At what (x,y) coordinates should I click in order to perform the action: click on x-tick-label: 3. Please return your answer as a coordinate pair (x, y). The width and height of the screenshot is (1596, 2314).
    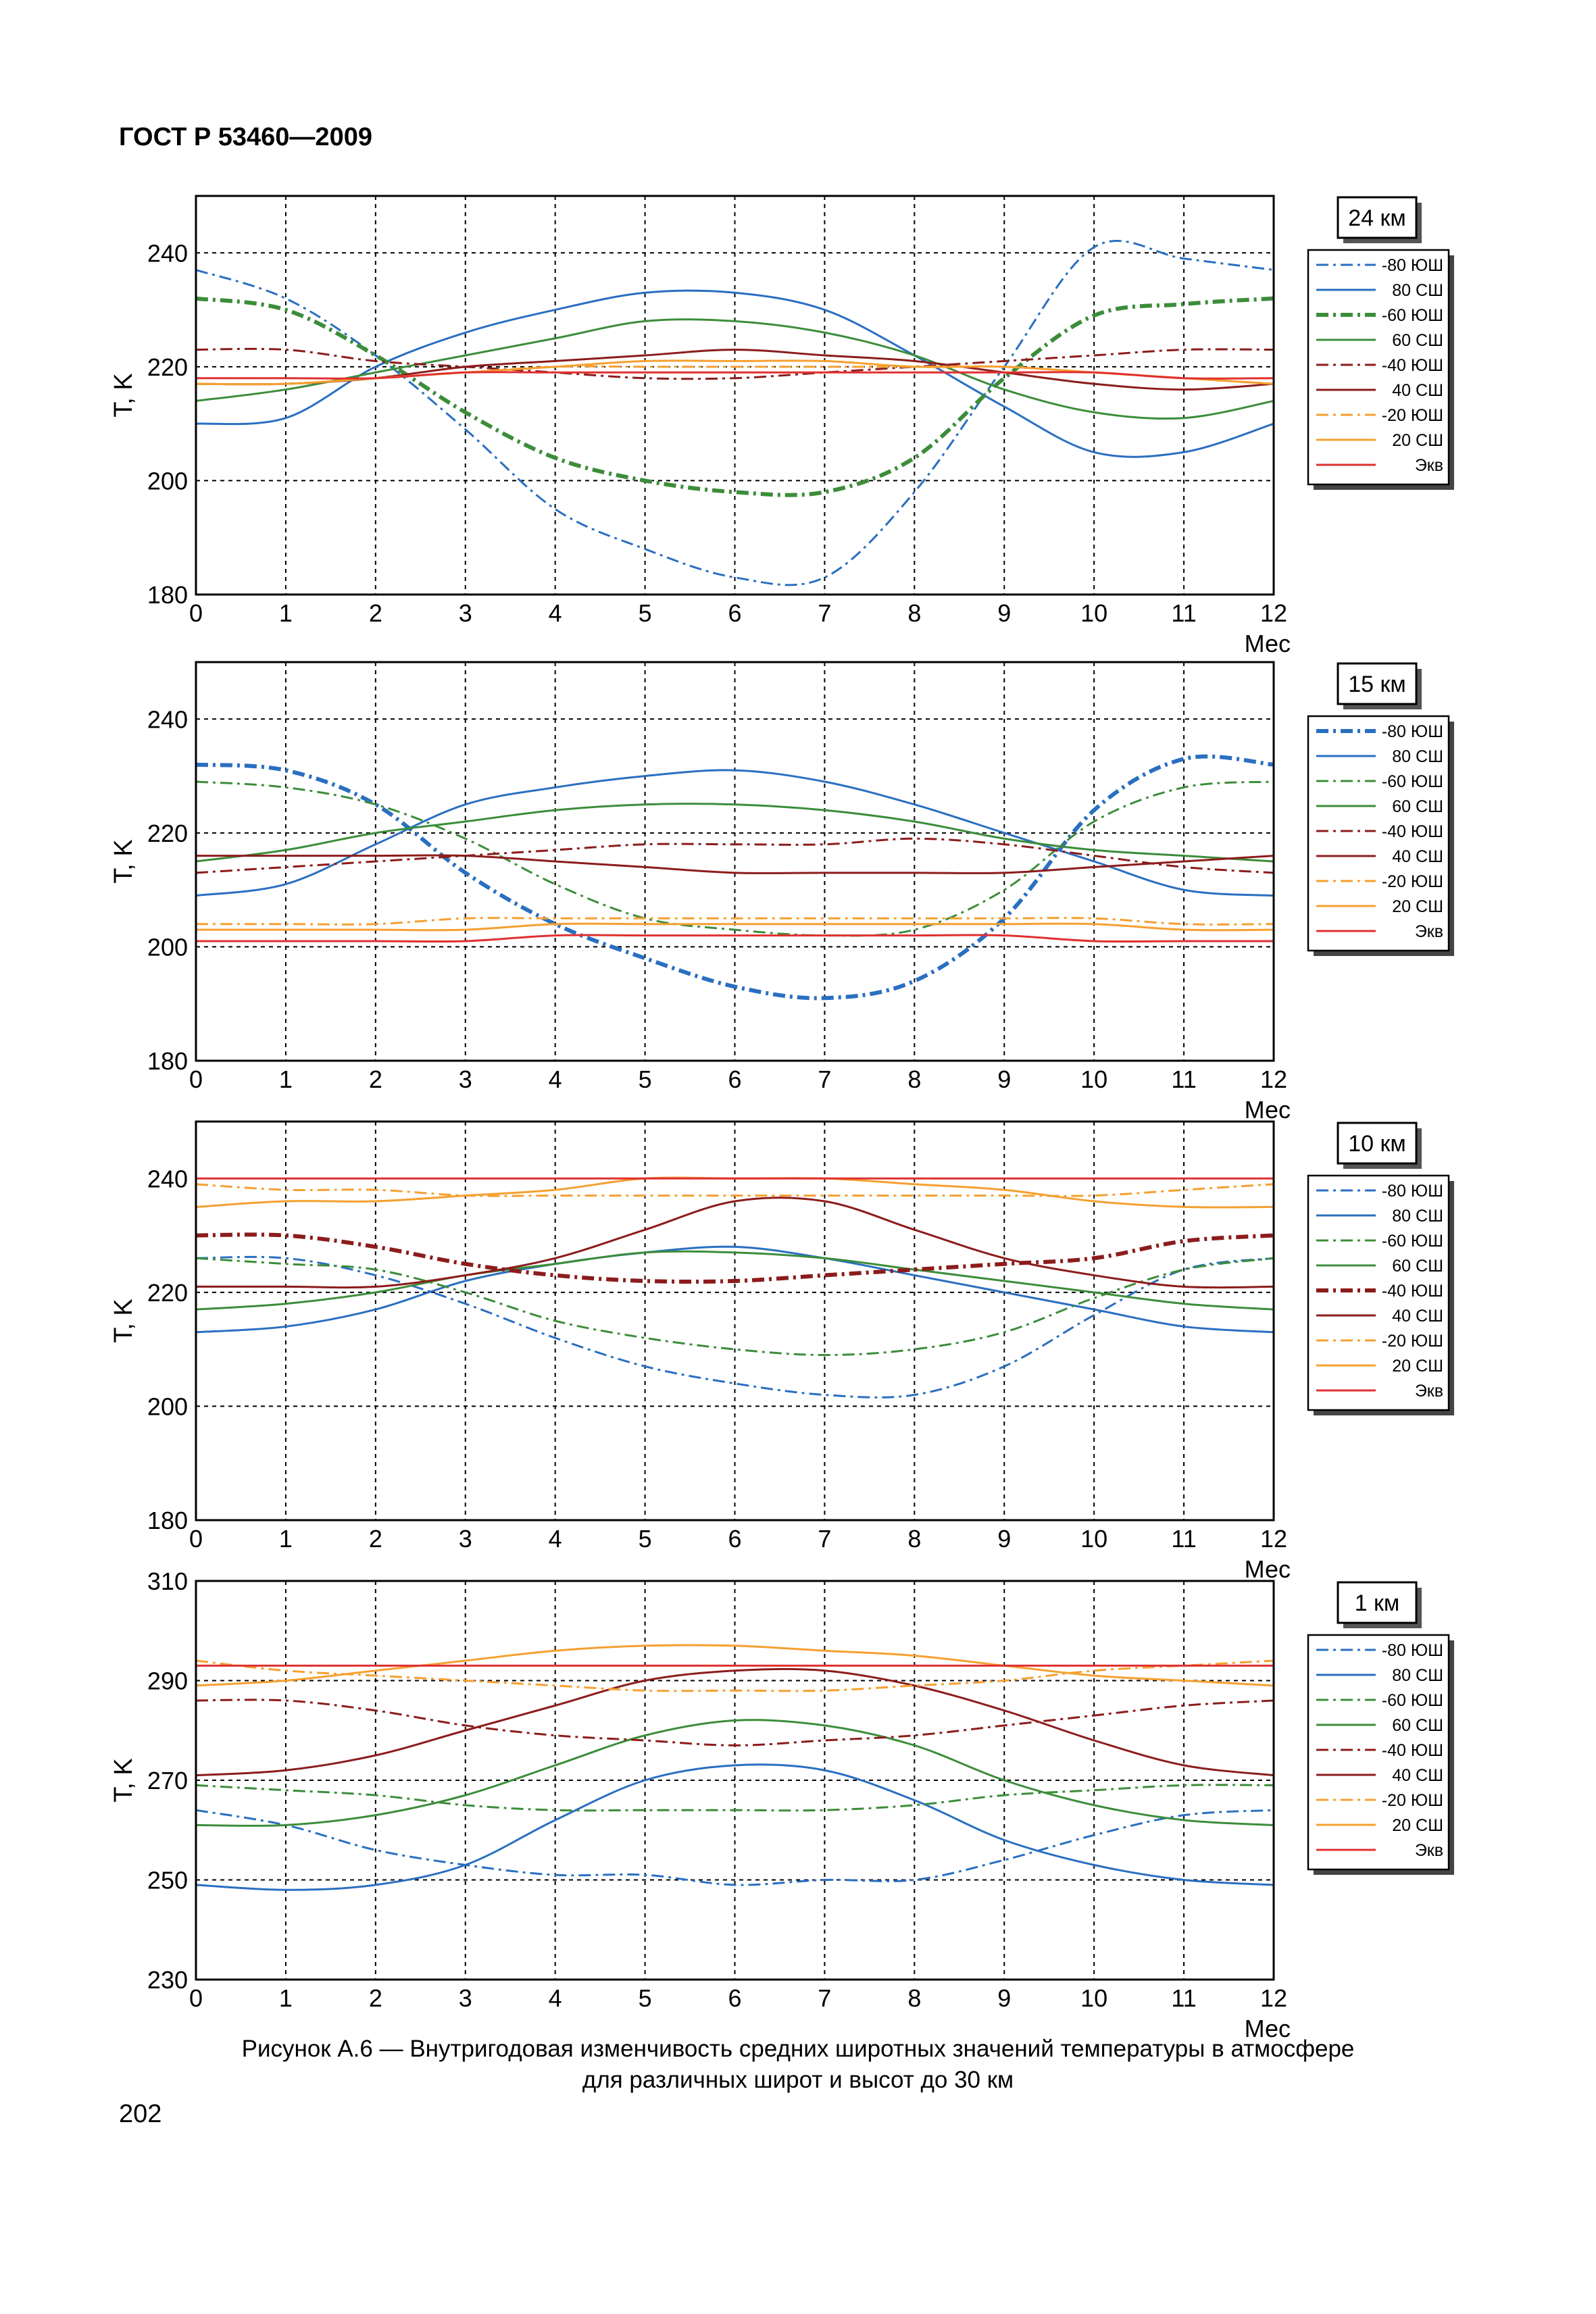
    Looking at the image, I should click on (465, 1998).